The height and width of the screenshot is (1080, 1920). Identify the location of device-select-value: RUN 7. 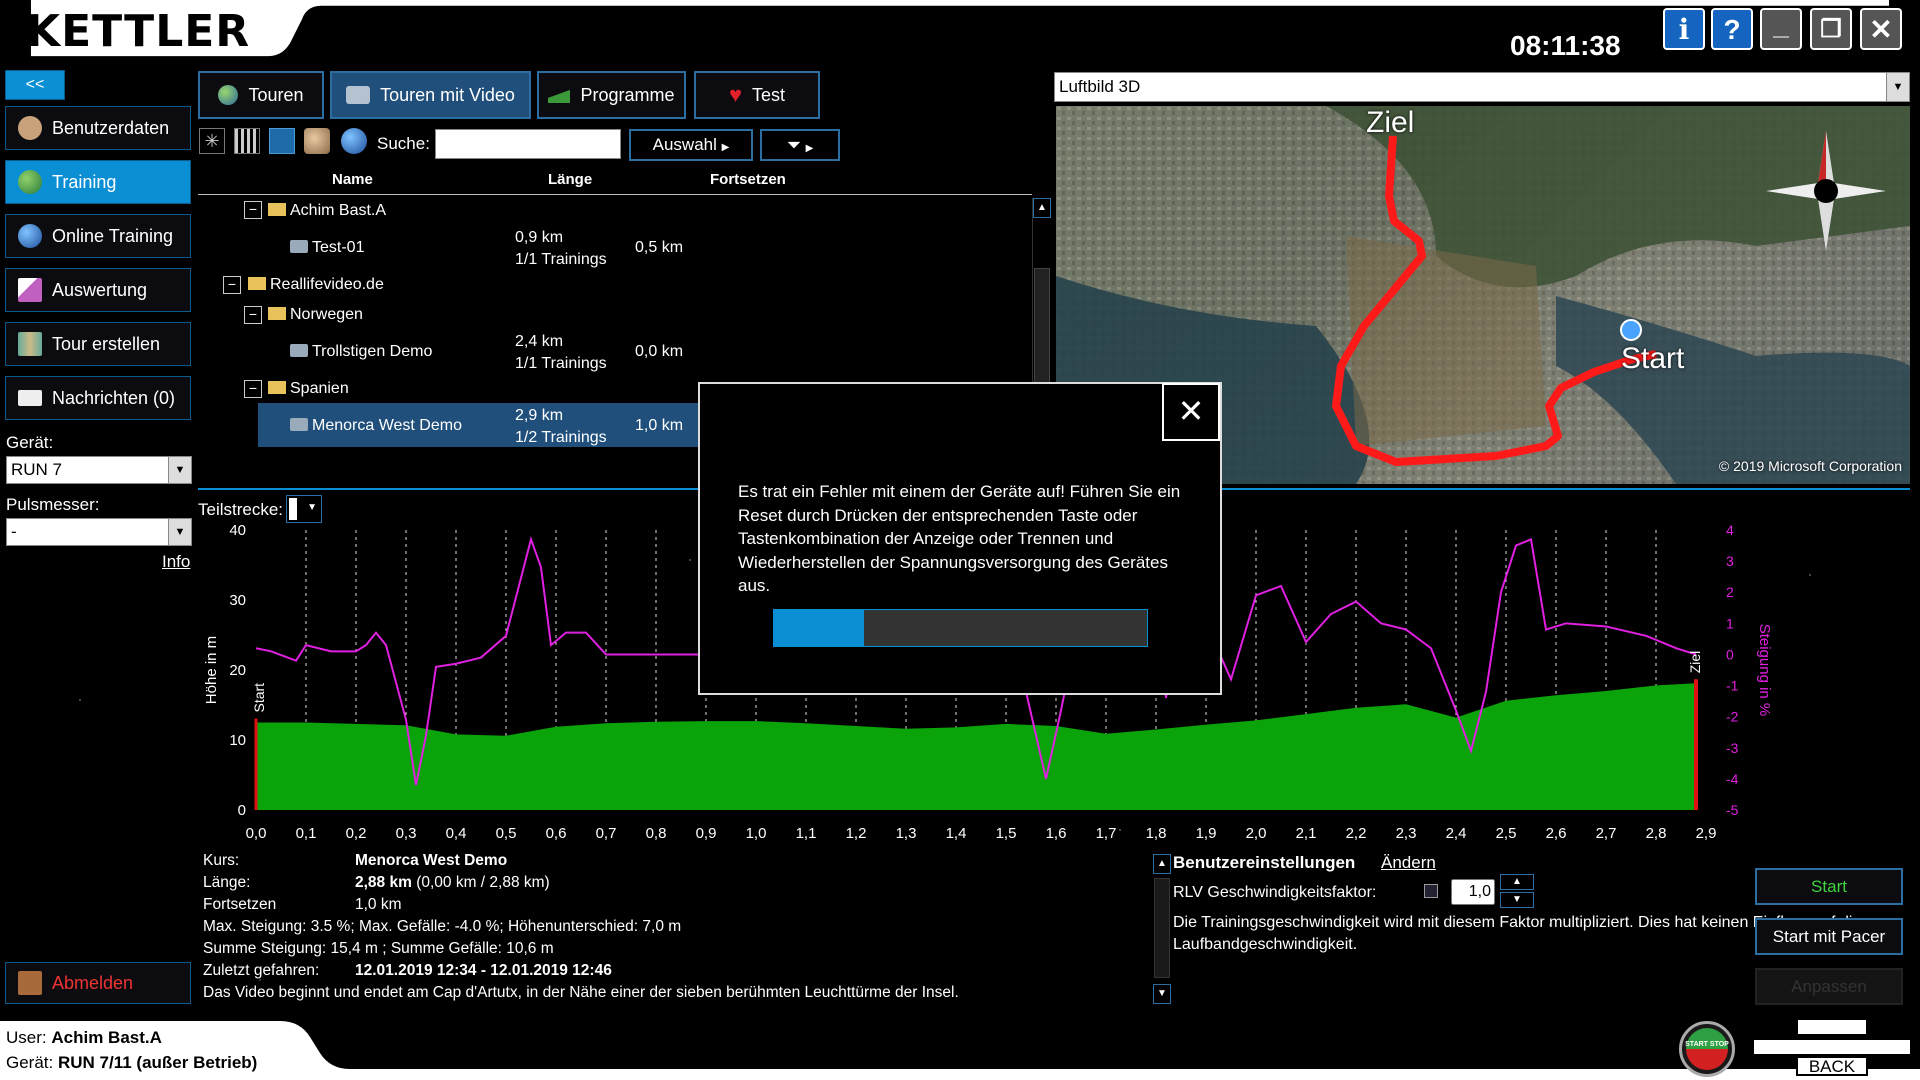
(37, 469).